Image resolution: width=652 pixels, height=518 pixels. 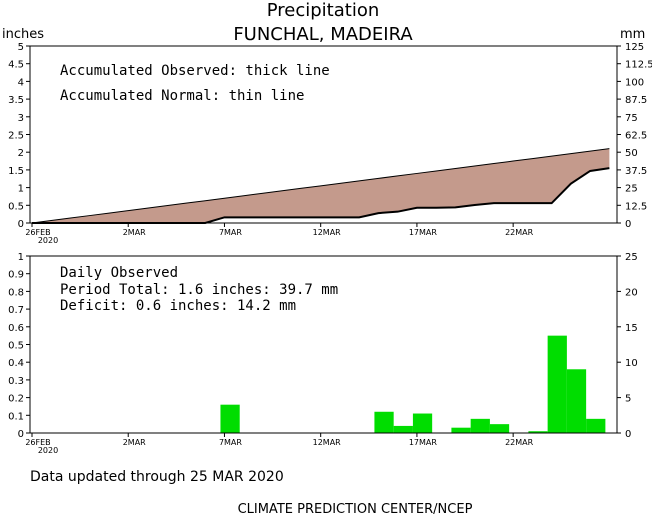 What do you see at coordinates (631, 292) in the screenshot?
I see `y-tick-label-right: 20` at bounding box center [631, 292].